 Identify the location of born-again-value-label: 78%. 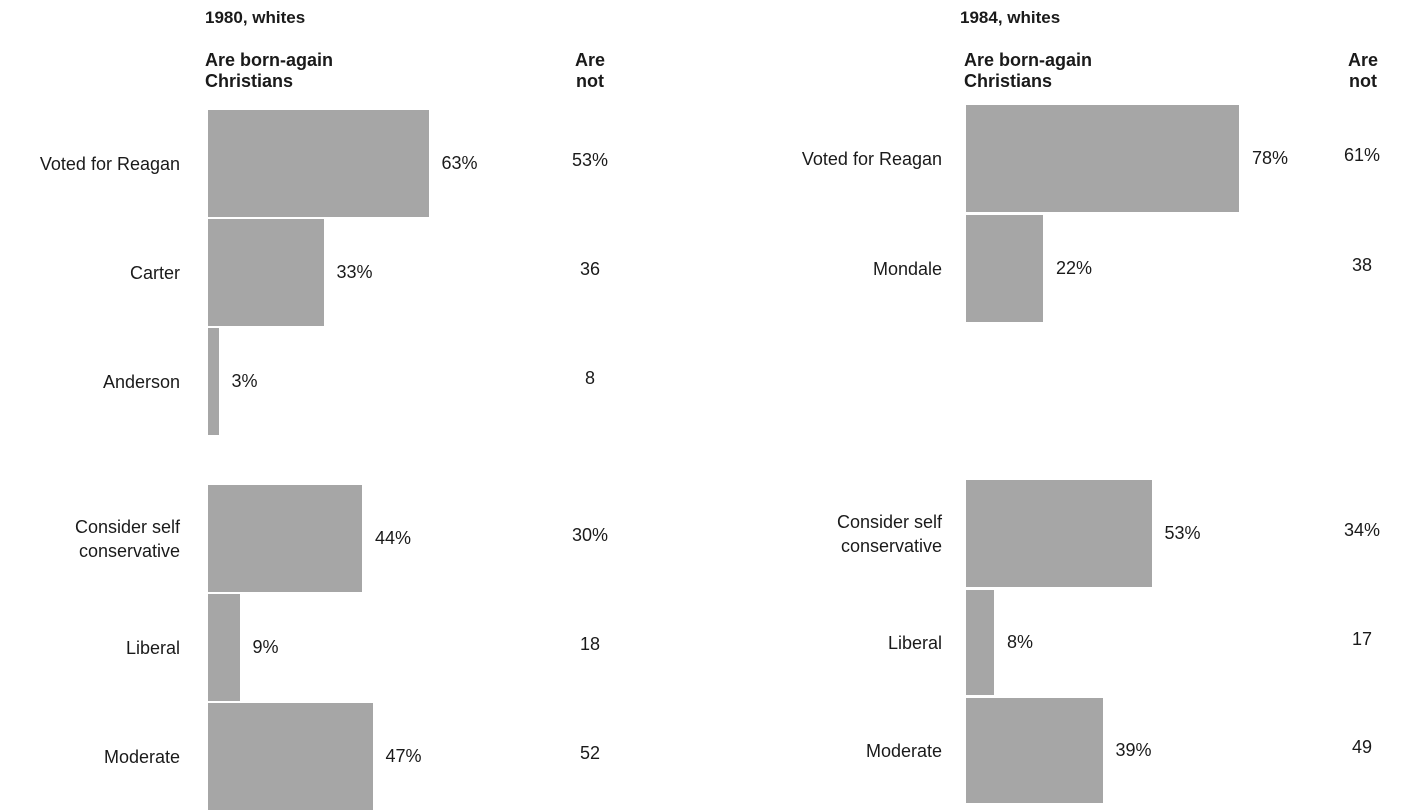
(1270, 157).